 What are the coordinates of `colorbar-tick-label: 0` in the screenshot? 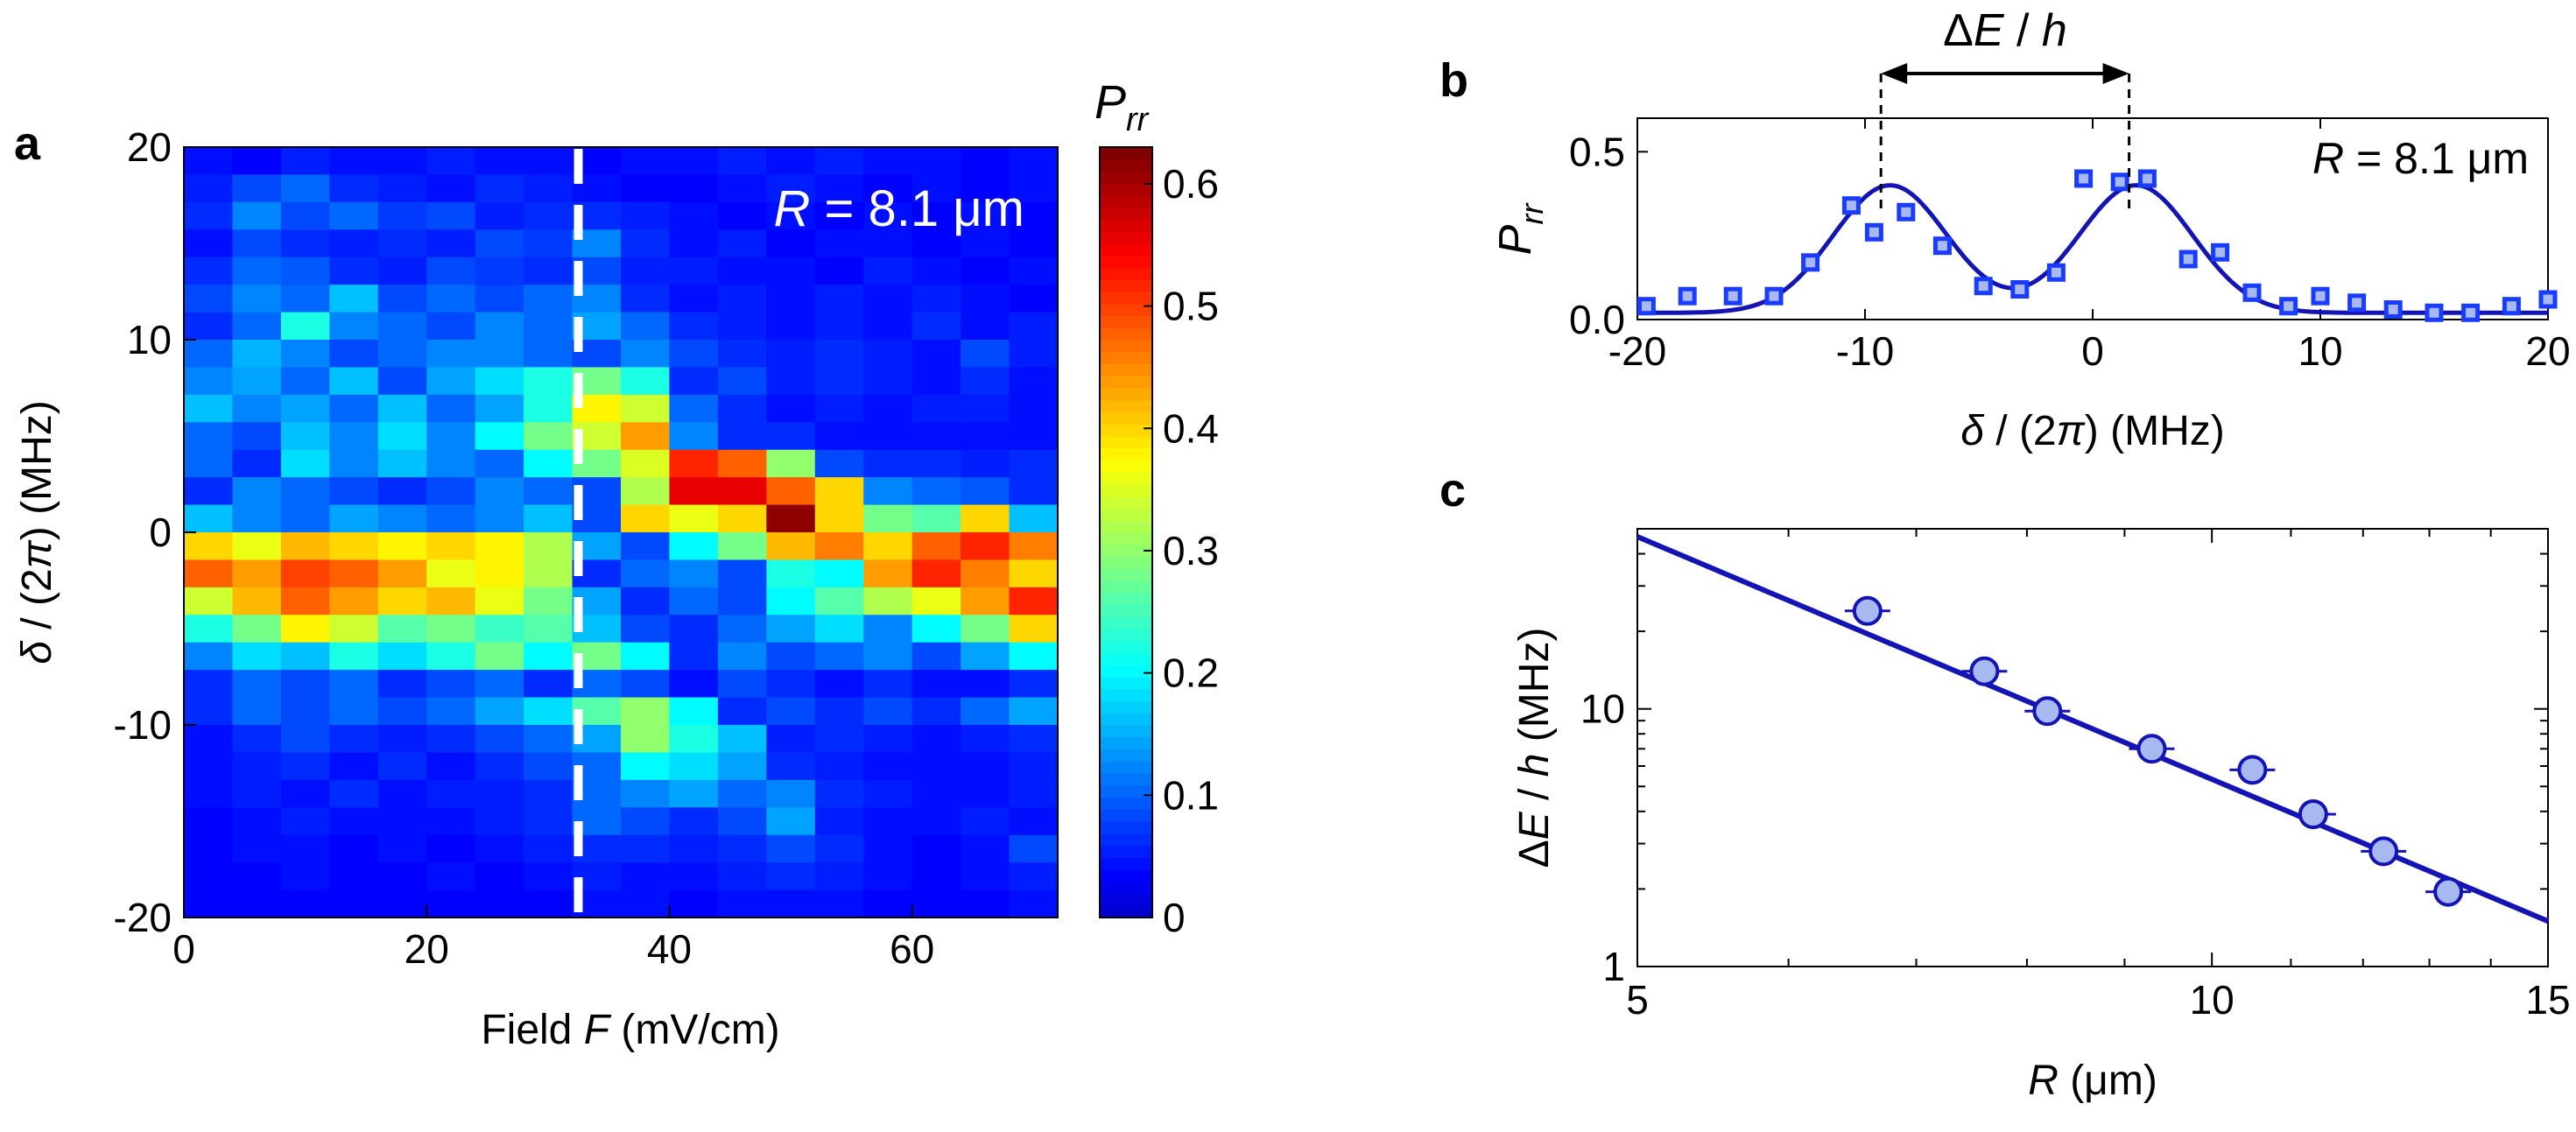 It's located at (1174, 917).